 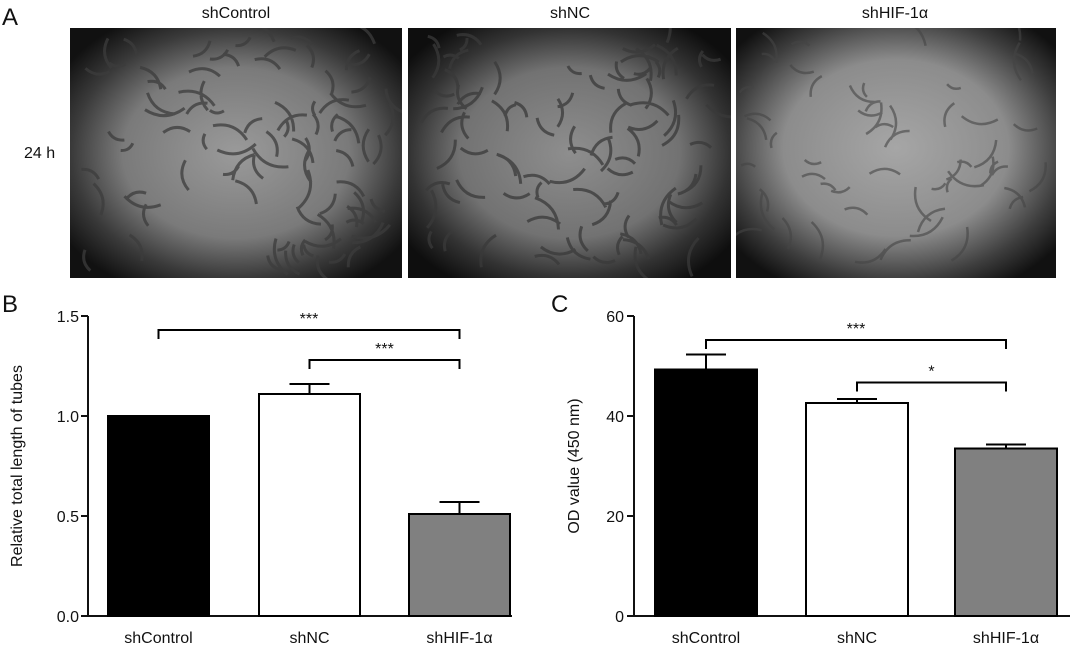 What do you see at coordinates (17, 466) in the screenshot?
I see `chart-b-y-label: Relative total length of tubes` at bounding box center [17, 466].